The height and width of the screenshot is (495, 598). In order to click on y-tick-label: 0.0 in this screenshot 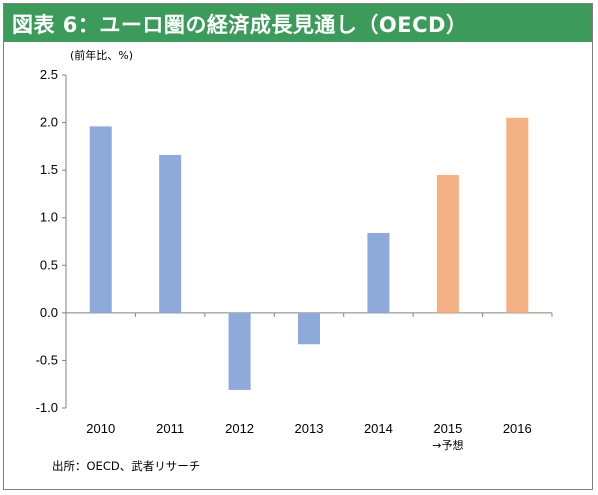, I will do `click(49, 312)`.